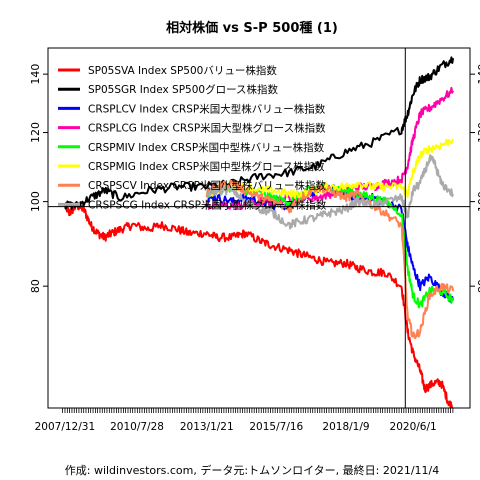  I want to click on y-tick-label-left-2: 120, so click(35, 132).